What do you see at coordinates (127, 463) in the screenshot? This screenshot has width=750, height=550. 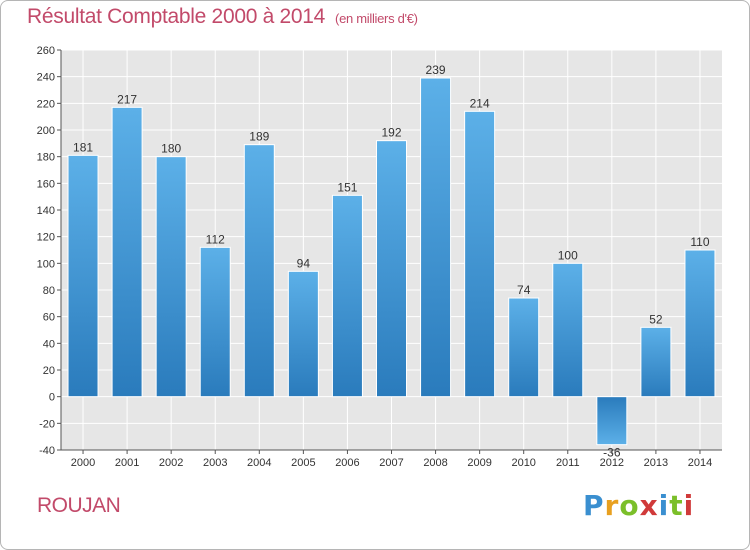 I see `x-tick-label-2001: 2001` at bounding box center [127, 463].